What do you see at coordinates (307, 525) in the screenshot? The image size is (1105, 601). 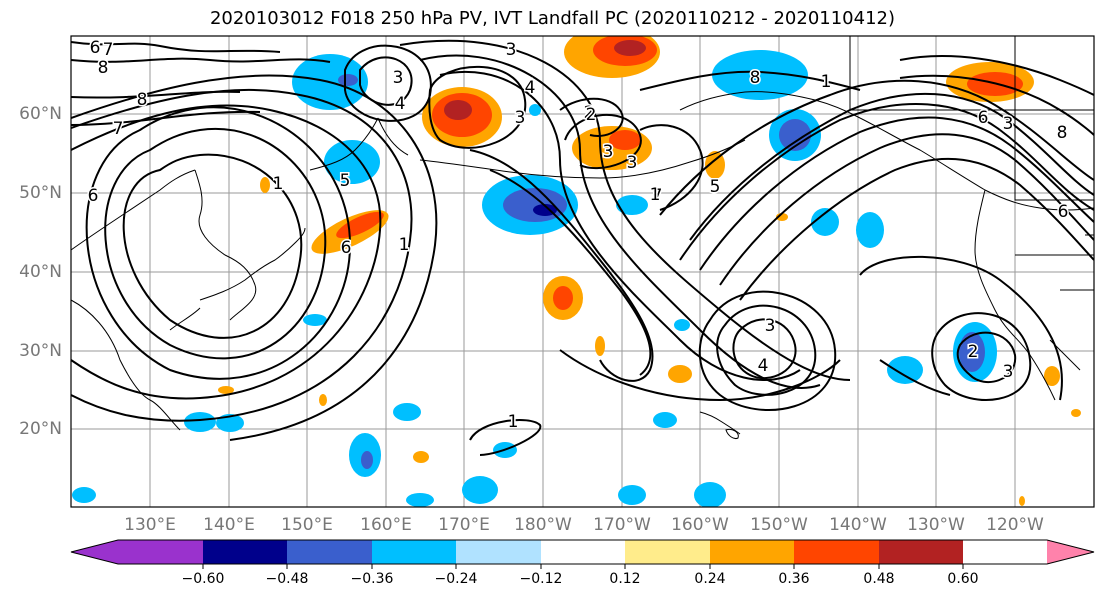 I see `lon-label-150e: 150°E` at bounding box center [307, 525].